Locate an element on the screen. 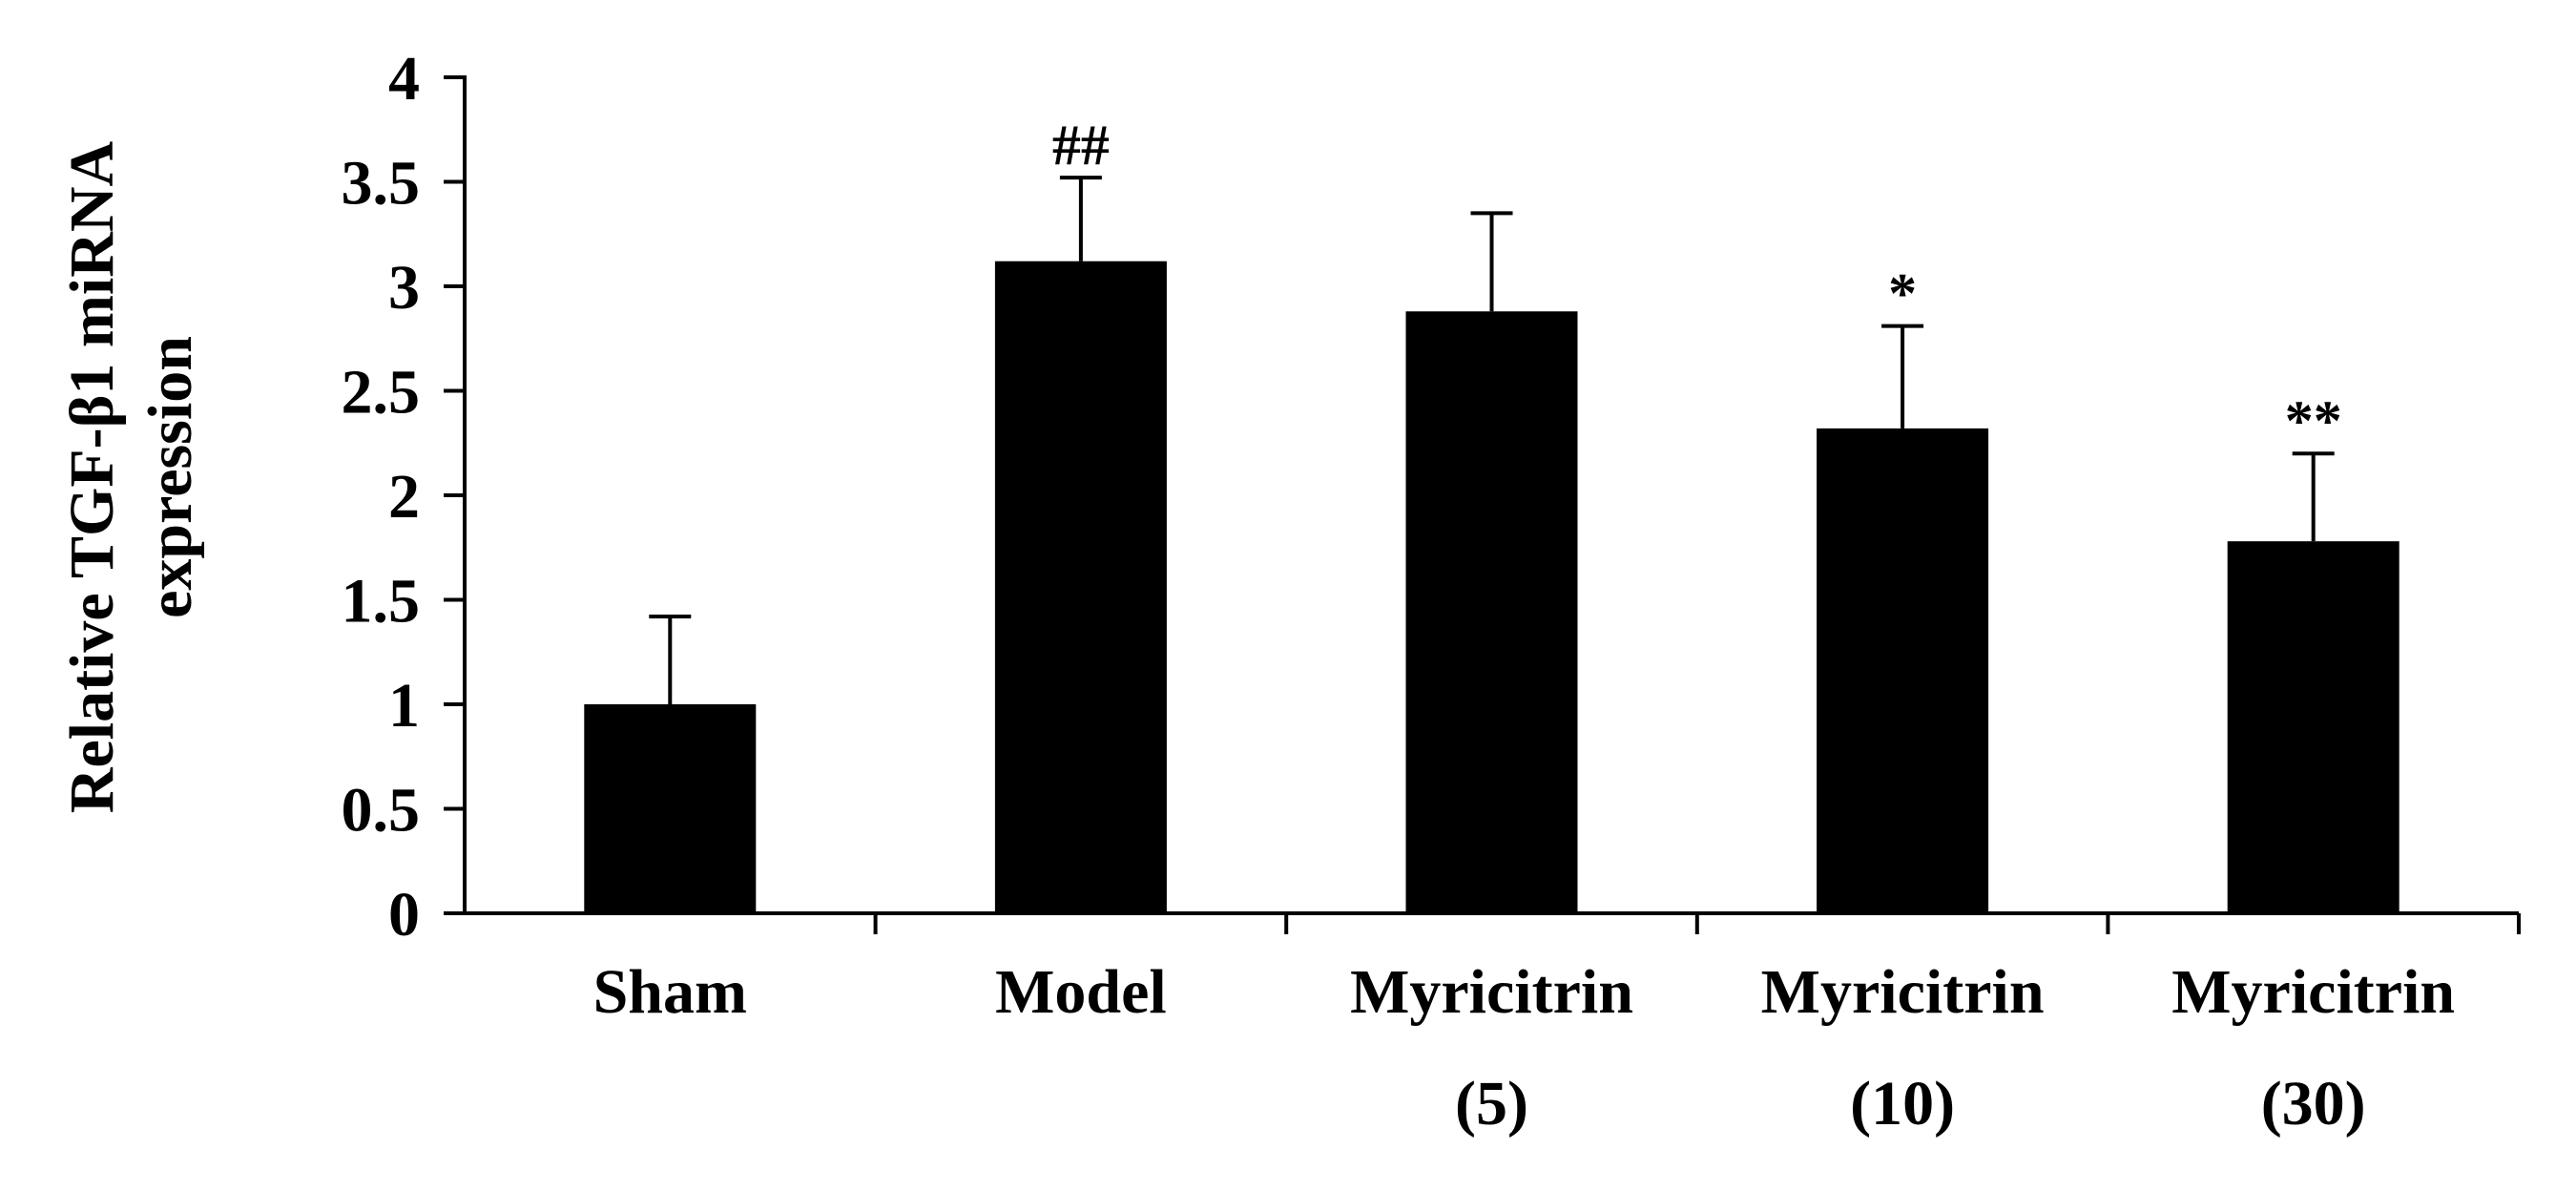  category-label-4-0: Myricitrin is located at coordinates (2313, 992).